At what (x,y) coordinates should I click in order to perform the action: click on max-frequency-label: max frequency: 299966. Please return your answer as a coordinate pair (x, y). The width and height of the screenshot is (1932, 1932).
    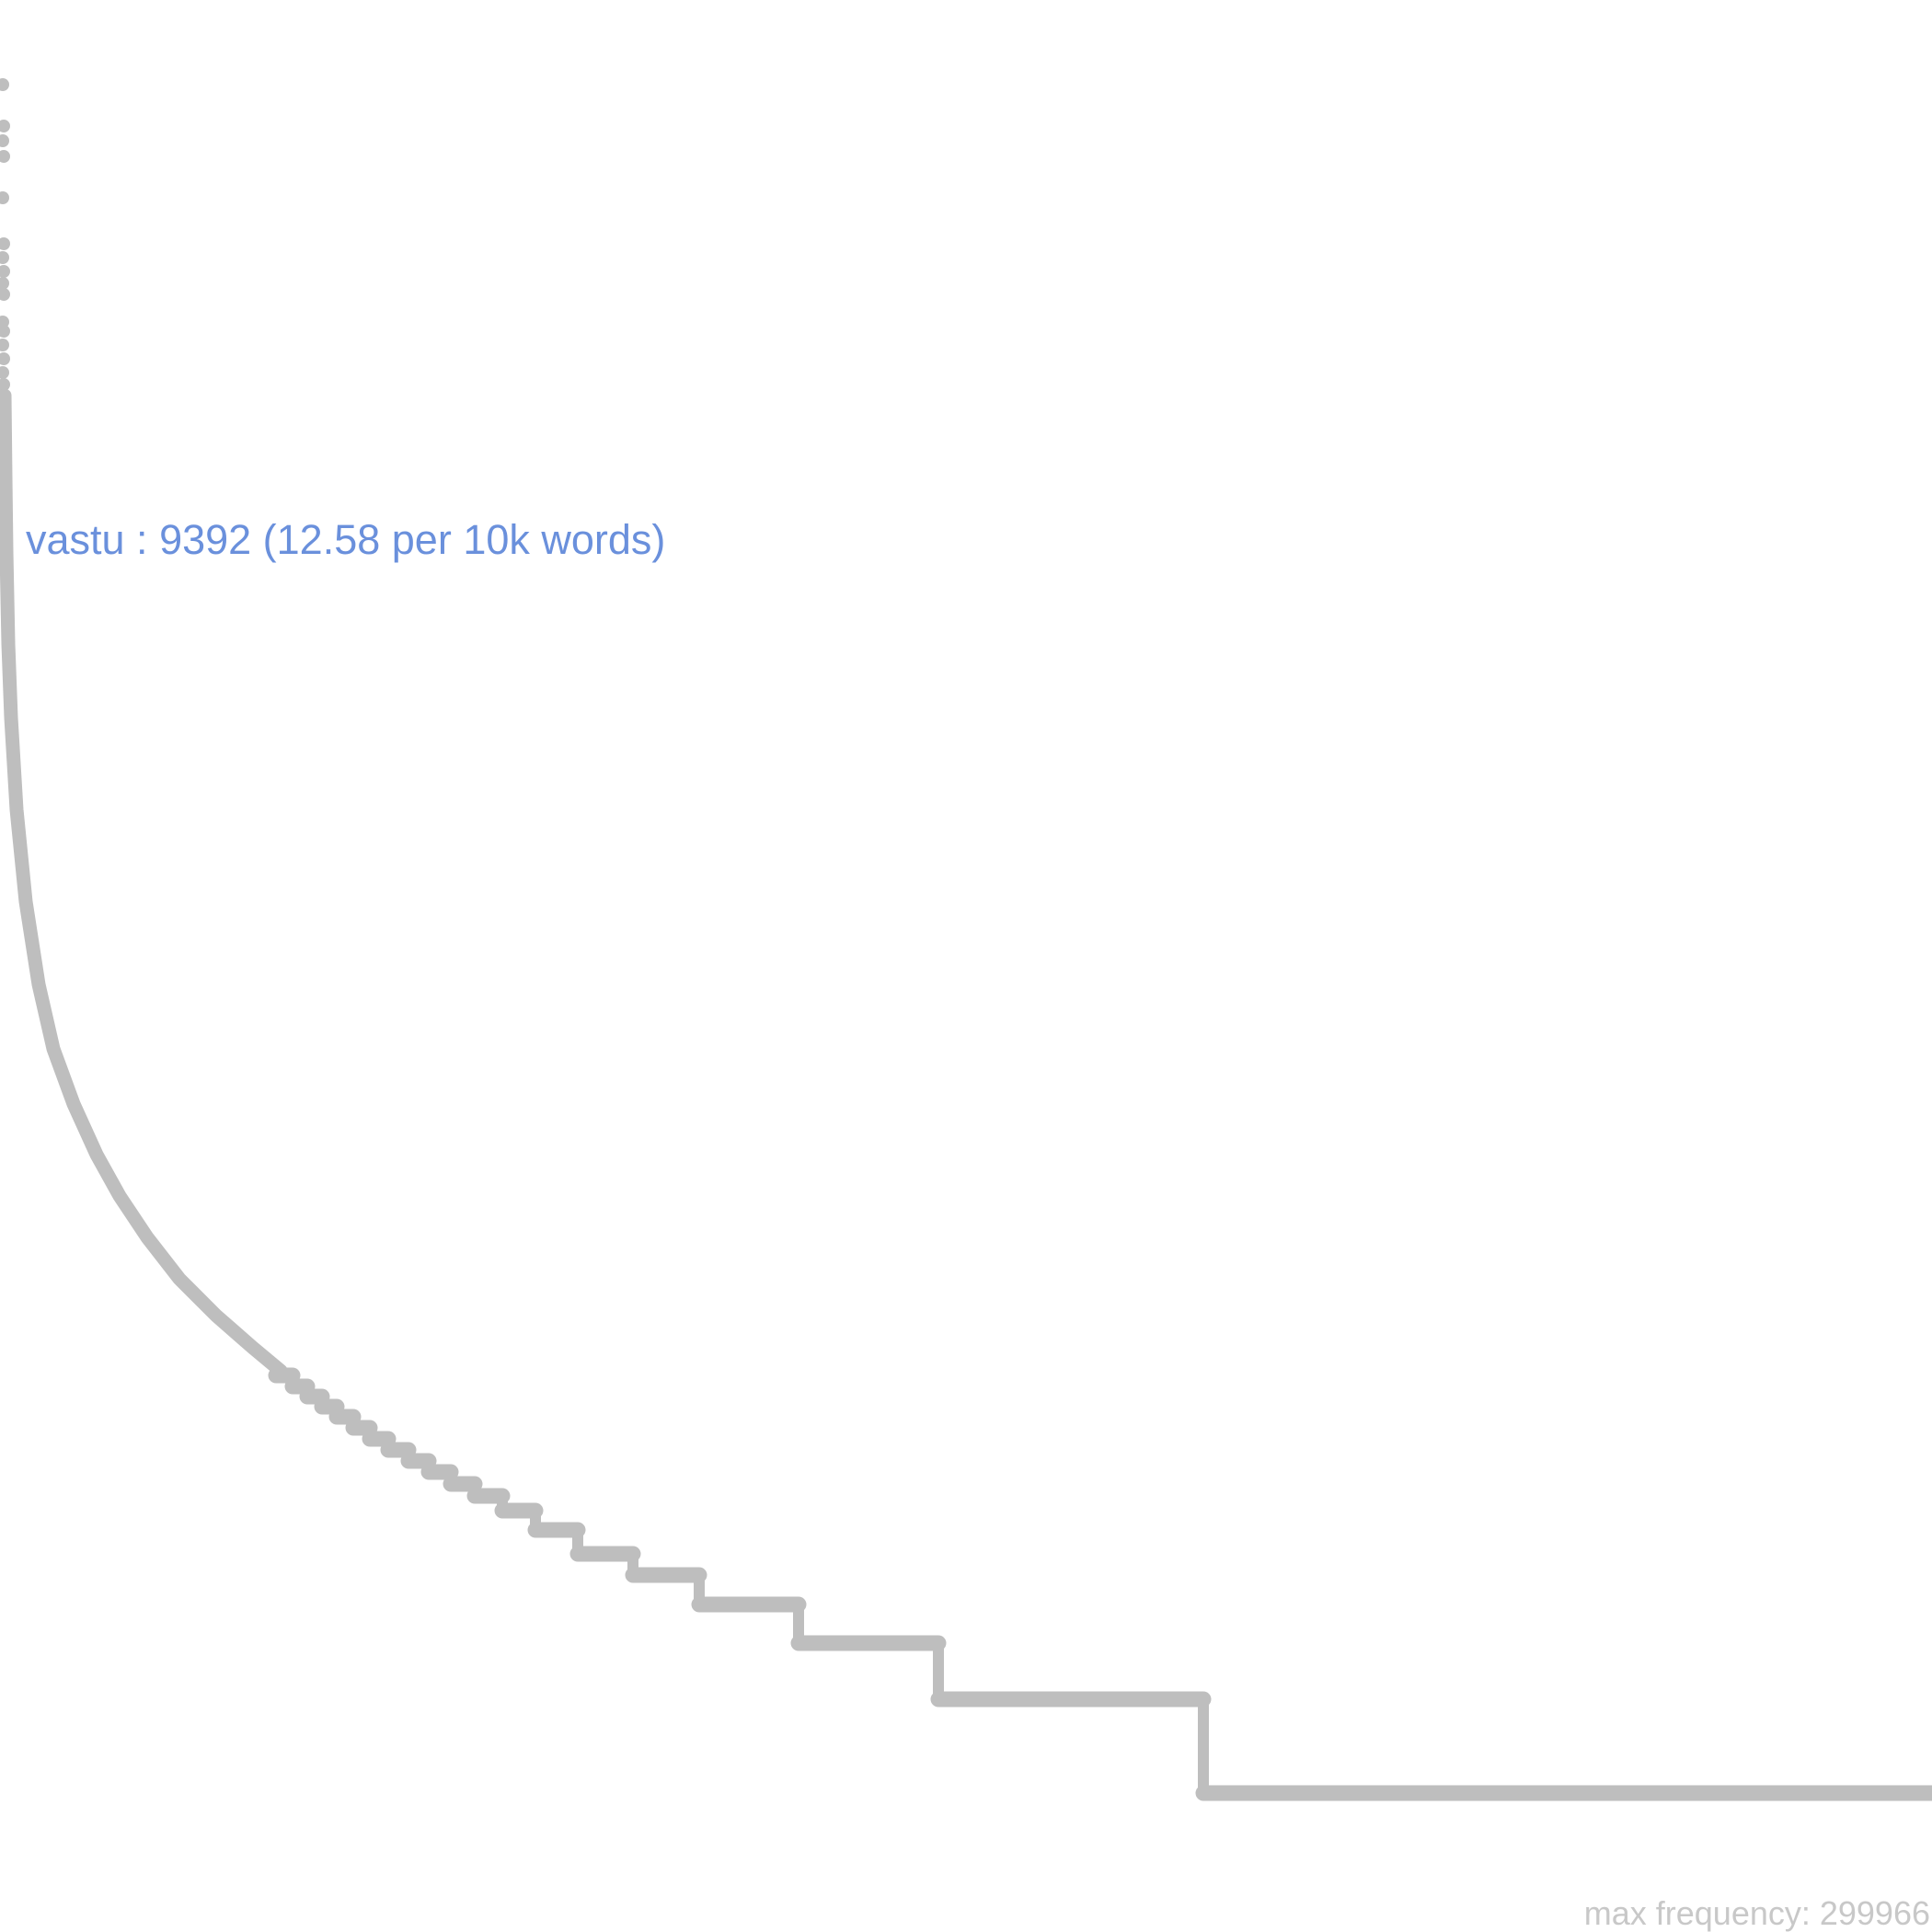
    Looking at the image, I should click on (1757, 1913).